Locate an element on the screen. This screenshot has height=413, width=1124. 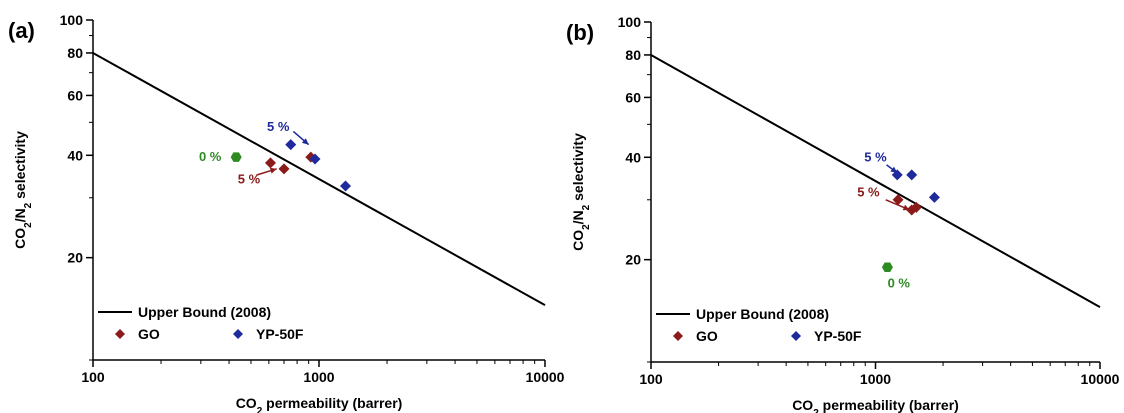
panel-label: (b) is located at coordinates (580, 32).